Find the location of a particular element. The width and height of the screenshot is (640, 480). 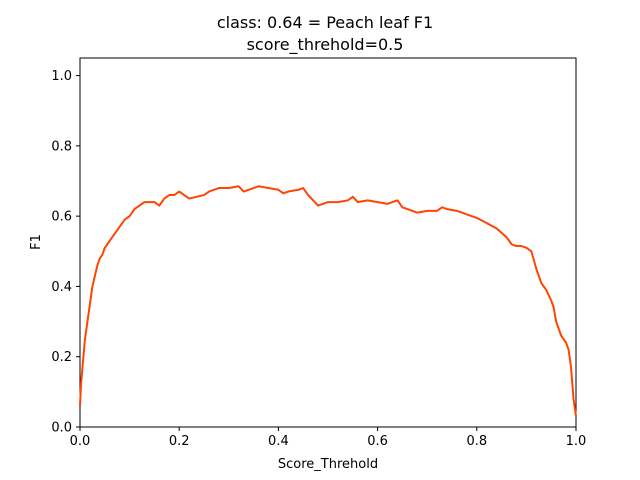

x-tick-label: 0.2 is located at coordinates (179, 441).